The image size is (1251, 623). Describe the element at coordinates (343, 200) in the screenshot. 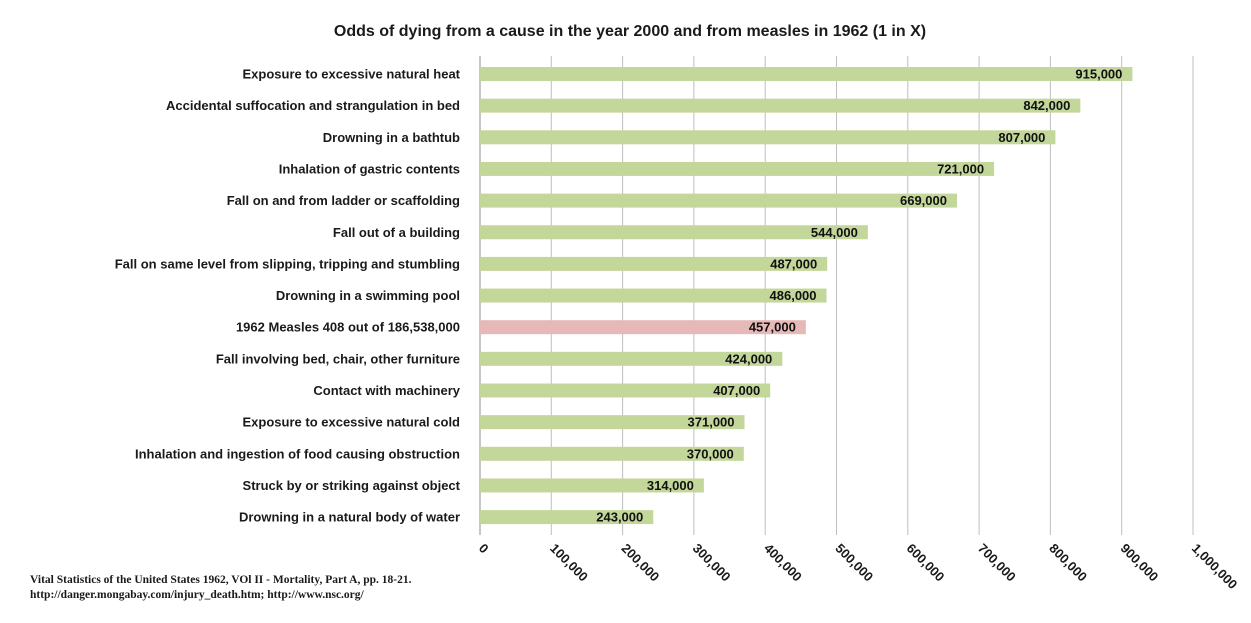

I see `category-label: Fall on and from ladder or scaffolding` at that location.